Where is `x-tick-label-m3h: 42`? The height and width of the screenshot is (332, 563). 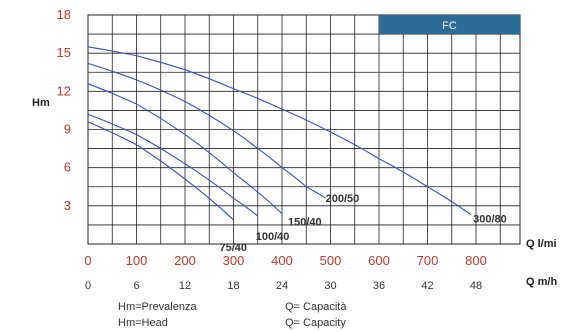
x-tick-label-m3h: 42 is located at coordinates (427, 286).